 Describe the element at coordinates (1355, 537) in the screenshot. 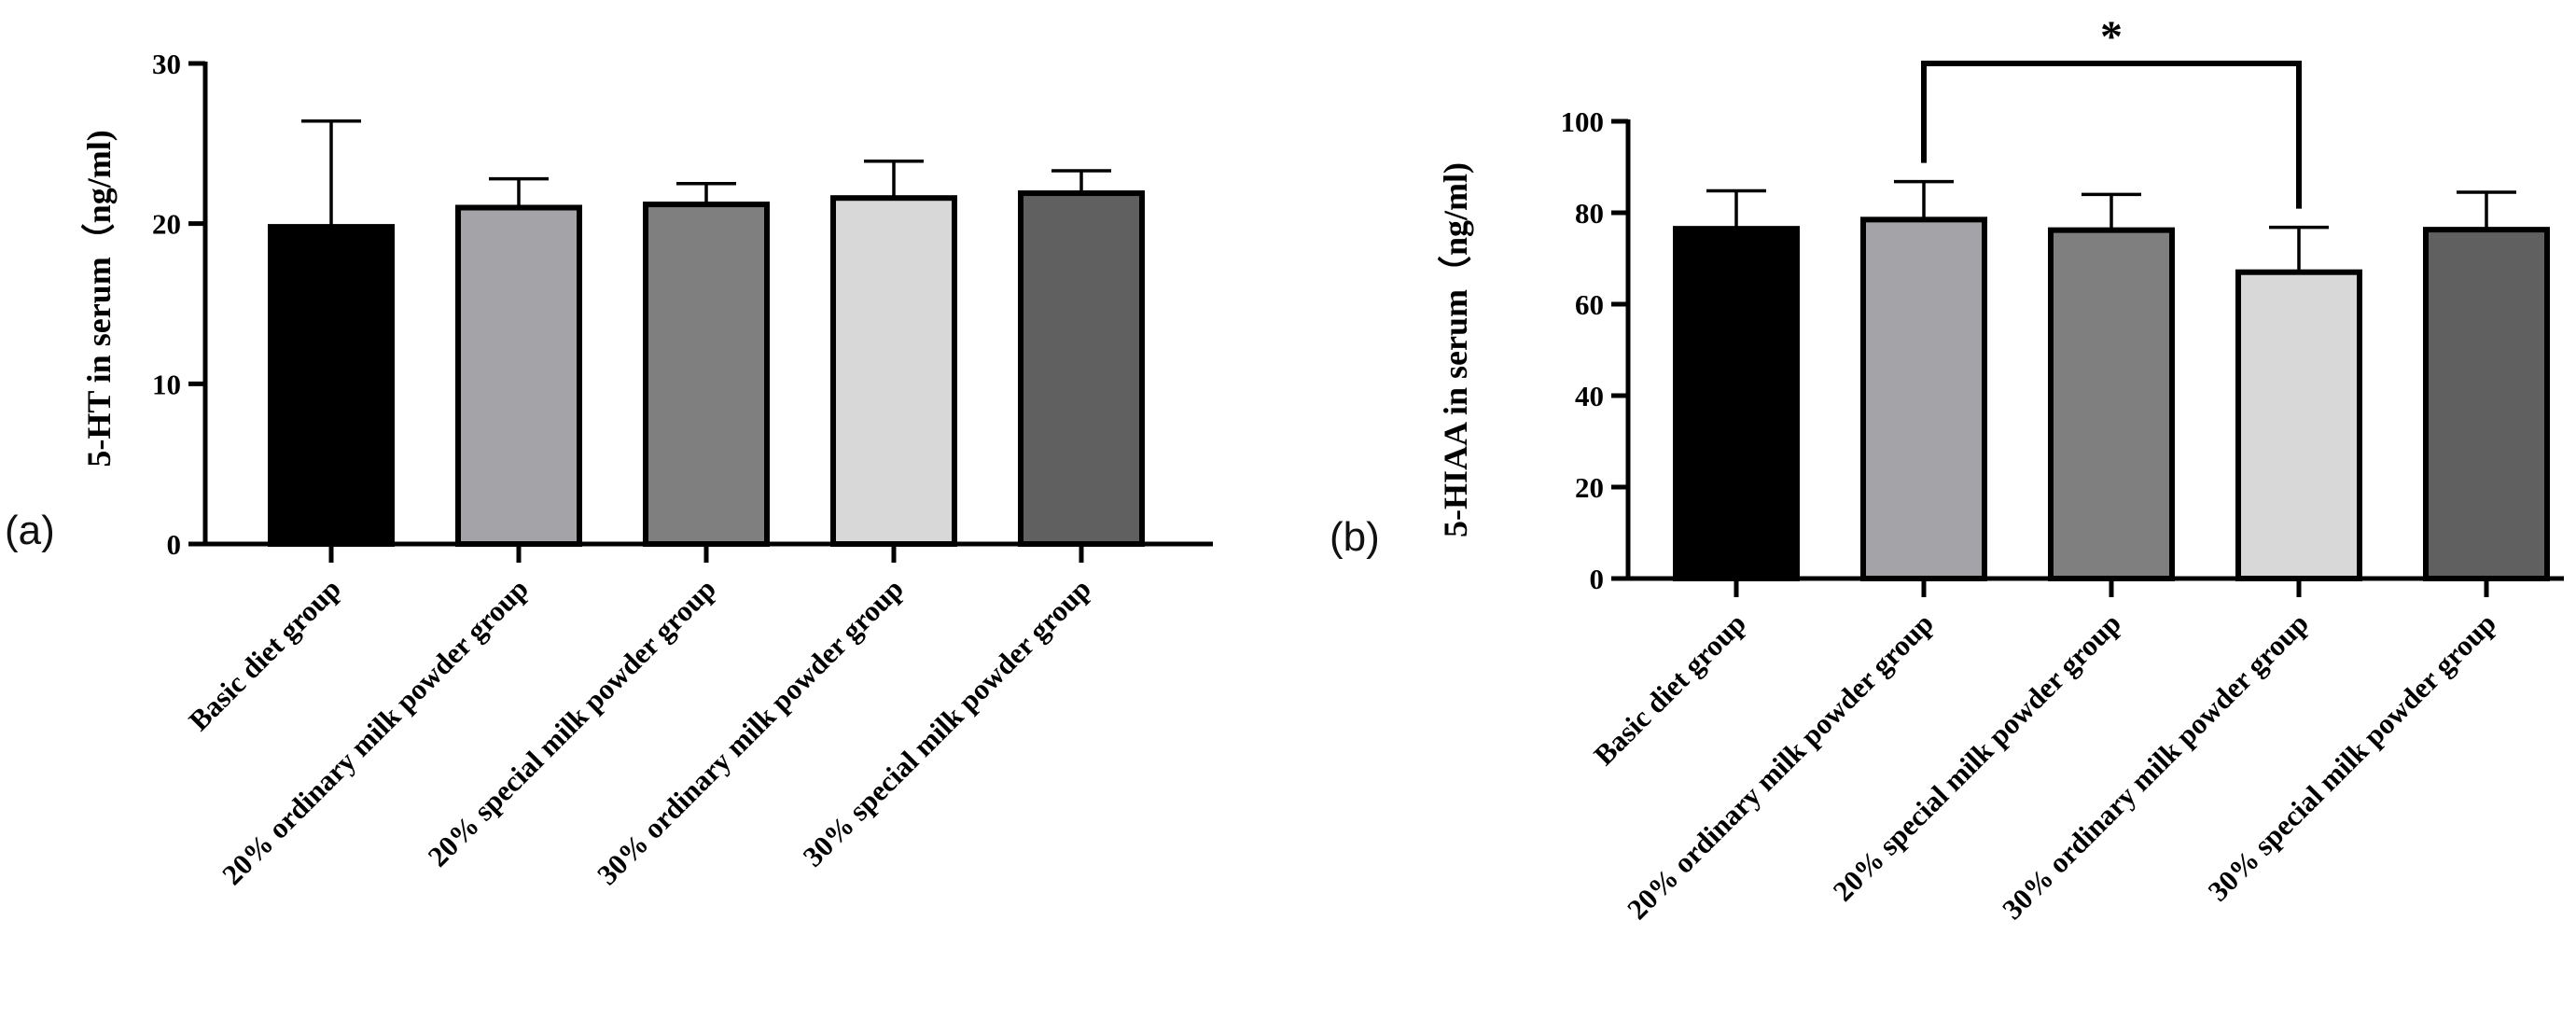

I see `panel-b-label: (b)` at that location.